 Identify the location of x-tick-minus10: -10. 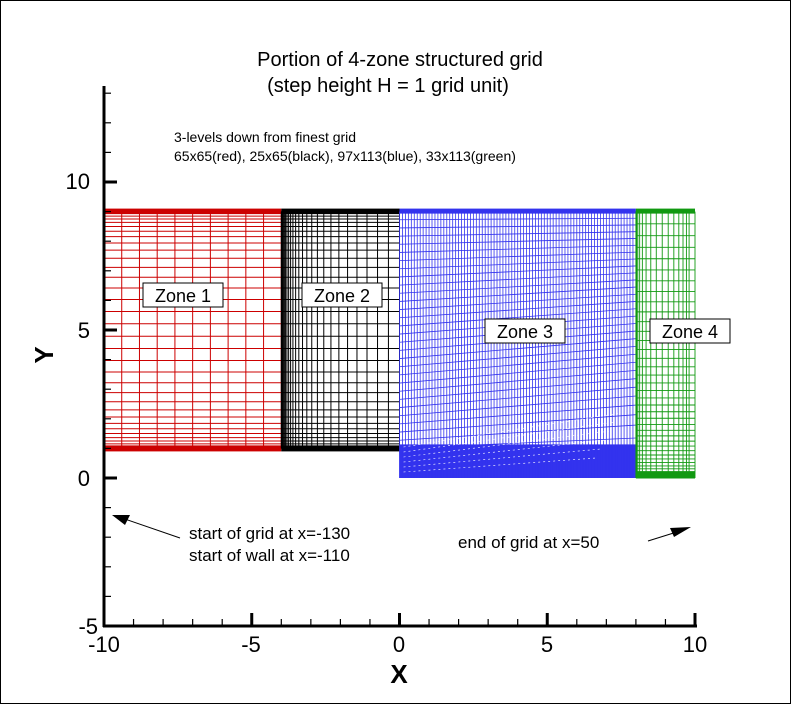
(104, 644).